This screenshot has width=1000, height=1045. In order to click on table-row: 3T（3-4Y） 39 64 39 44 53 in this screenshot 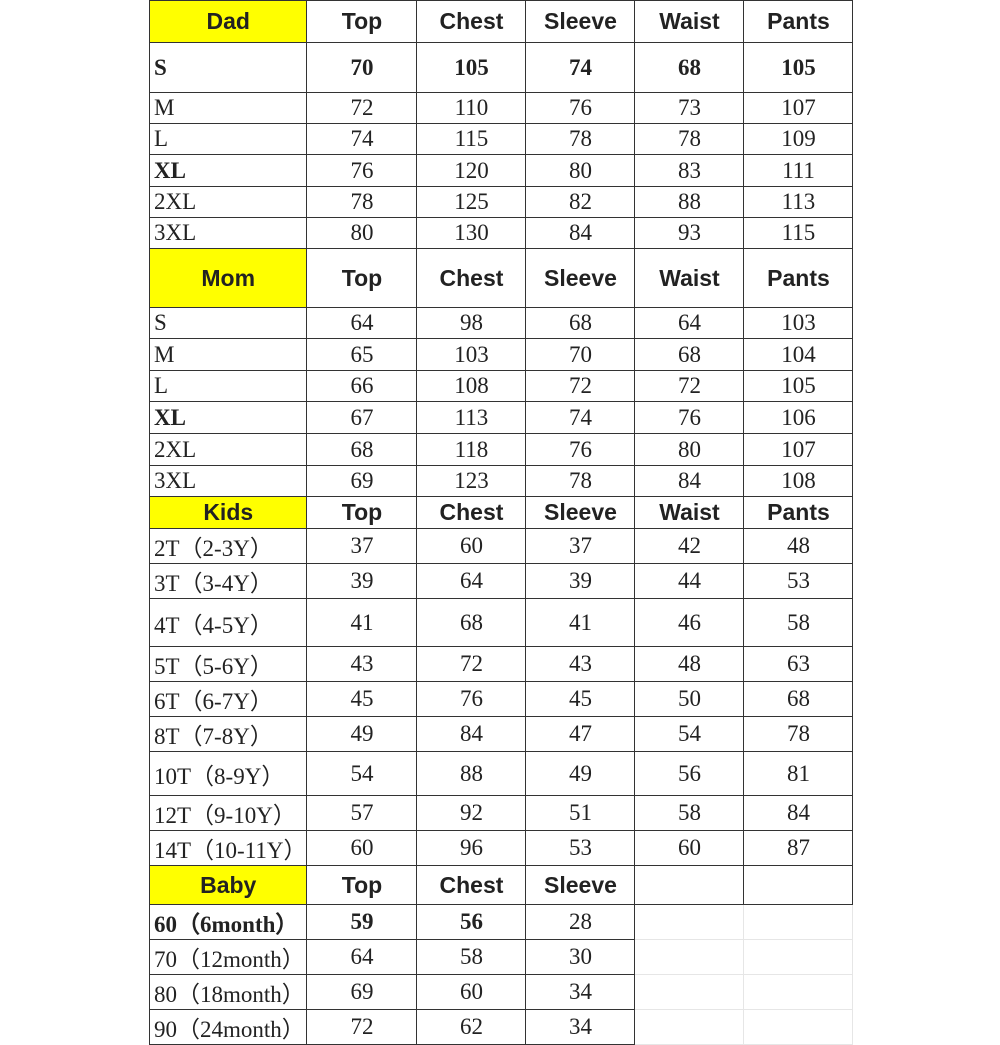, I will do `click(501, 581)`.